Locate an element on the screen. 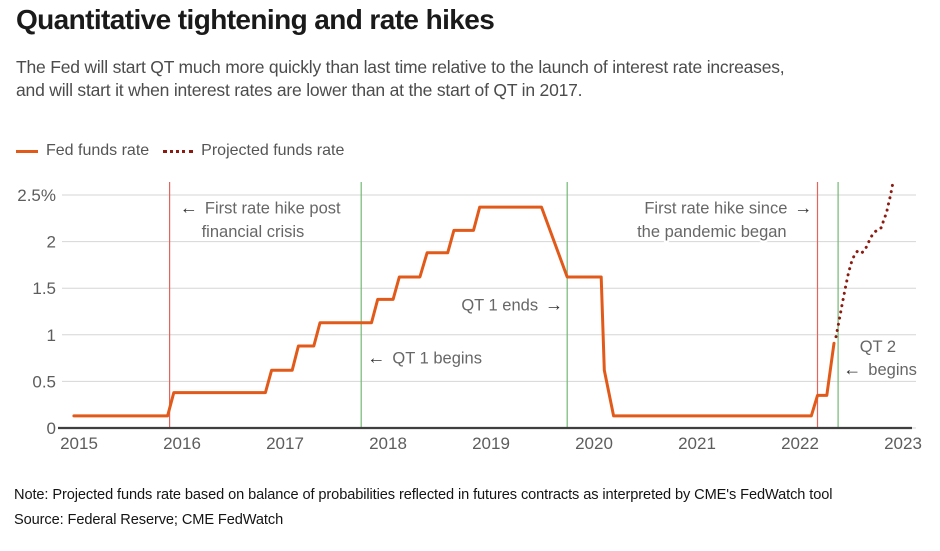 The width and height of the screenshot is (940, 551). x-tick-label: 2023 is located at coordinates (903, 443).